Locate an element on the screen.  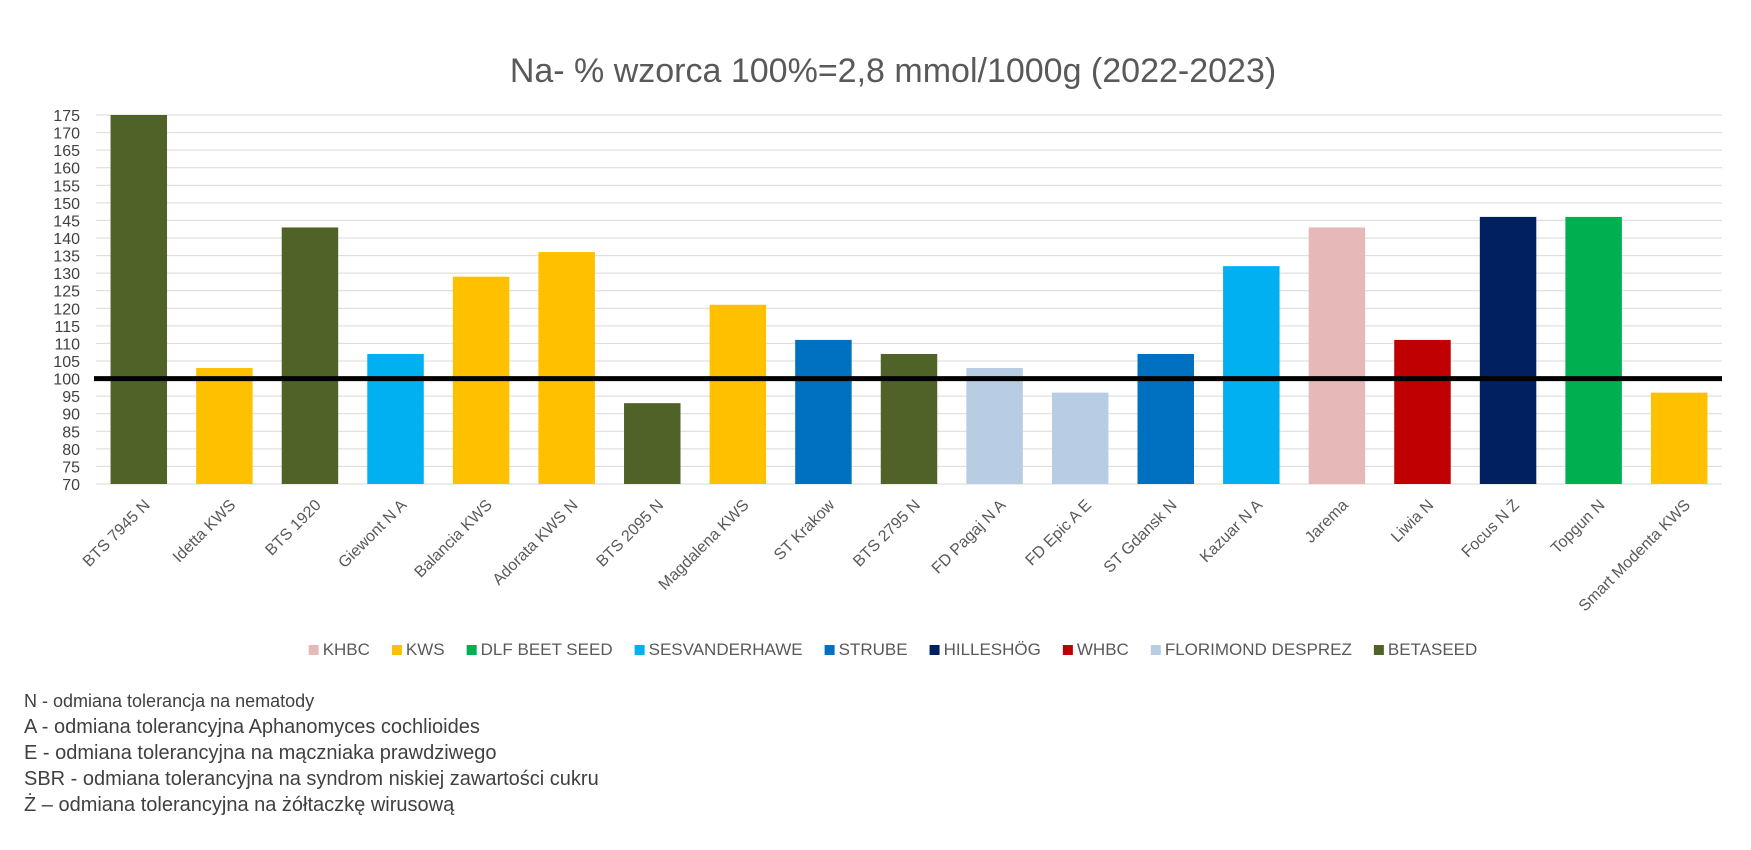
legend-item: KWS is located at coordinates (418, 649).